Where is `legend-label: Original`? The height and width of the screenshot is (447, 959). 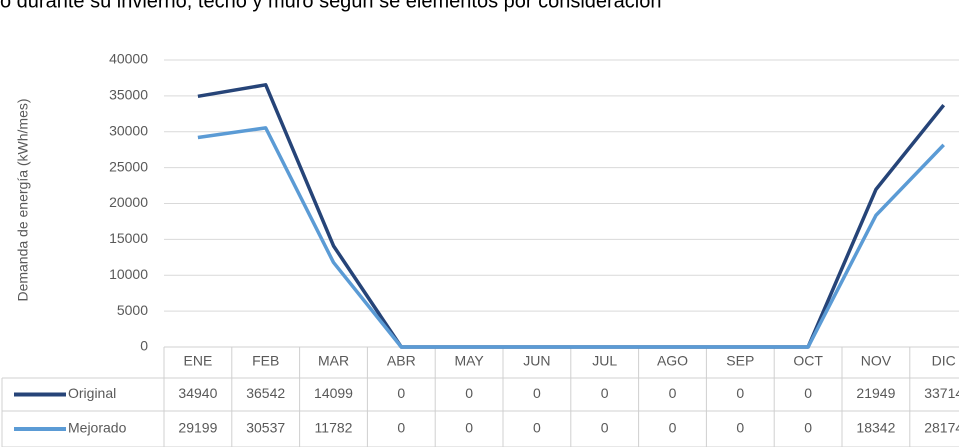 legend-label: Original is located at coordinates (92, 393).